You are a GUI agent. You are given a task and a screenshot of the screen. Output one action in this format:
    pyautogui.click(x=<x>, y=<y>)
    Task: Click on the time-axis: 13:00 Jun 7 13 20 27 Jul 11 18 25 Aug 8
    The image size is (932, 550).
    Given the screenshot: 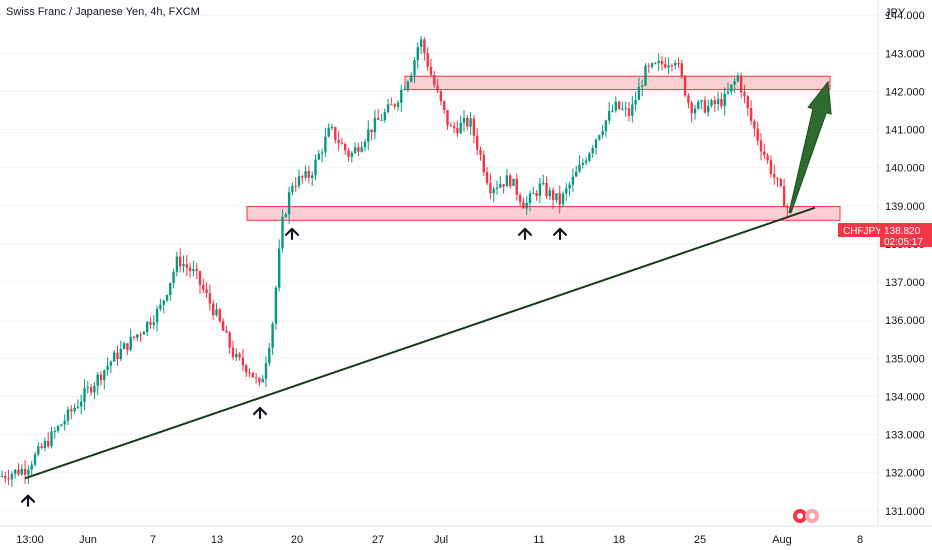 What is the action you would take?
    pyautogui.click(x=439, y=540)
    